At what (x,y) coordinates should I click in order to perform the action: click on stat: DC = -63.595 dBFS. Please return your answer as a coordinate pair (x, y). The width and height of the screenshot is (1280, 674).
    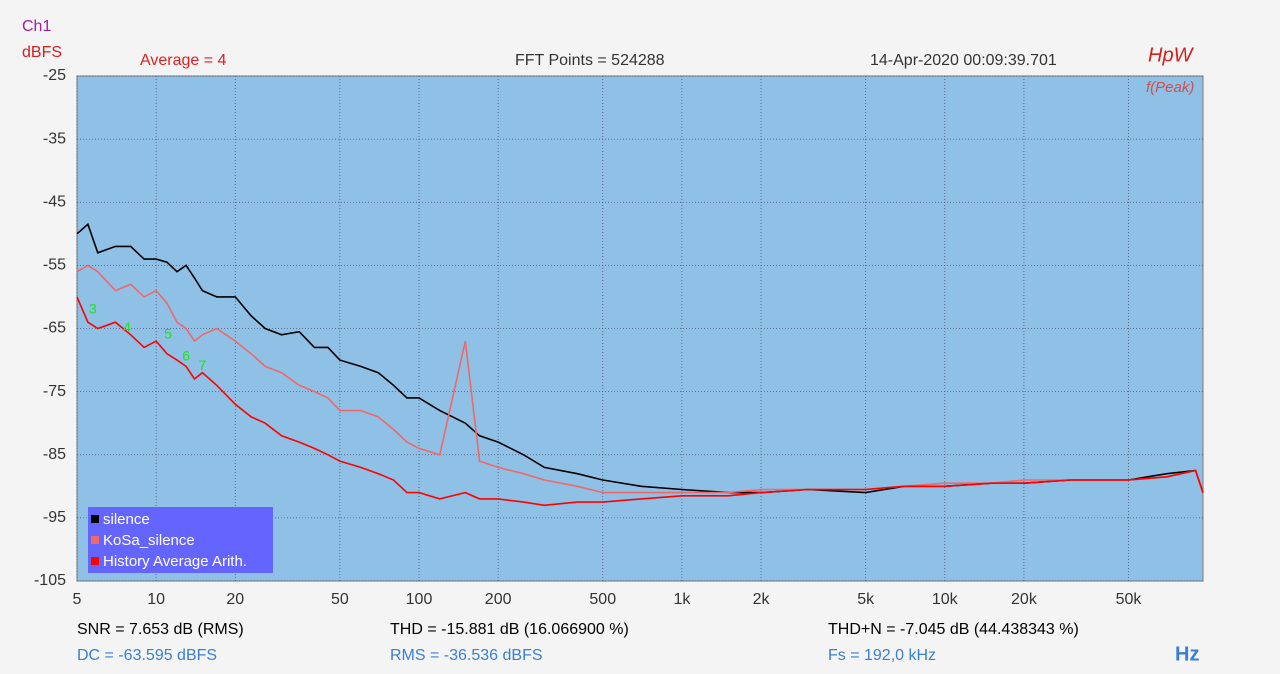
    Looking at the image, I should click on (147, 655).